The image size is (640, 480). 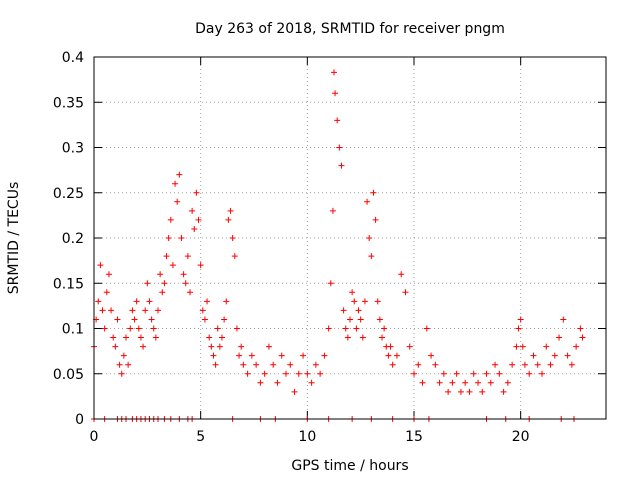 What do you see at coordinates (68, 103) in the screenshot?
I see `y-tick-label: 0.35` at bounding box center [68, 103].